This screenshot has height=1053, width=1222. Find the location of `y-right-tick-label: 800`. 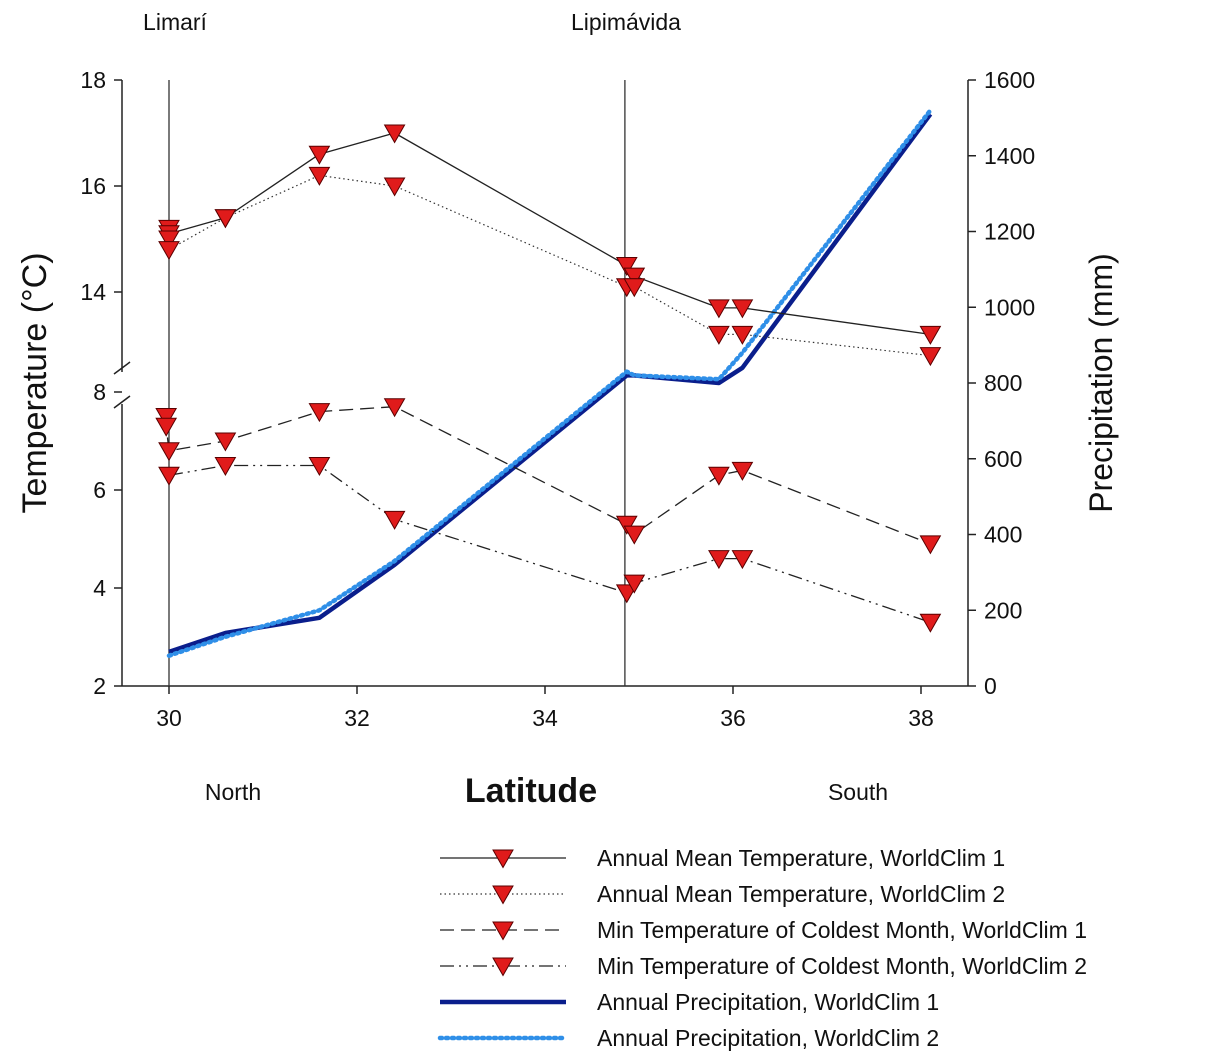

y-right-tick-label: 800 is located at coordinates (1003, 383).